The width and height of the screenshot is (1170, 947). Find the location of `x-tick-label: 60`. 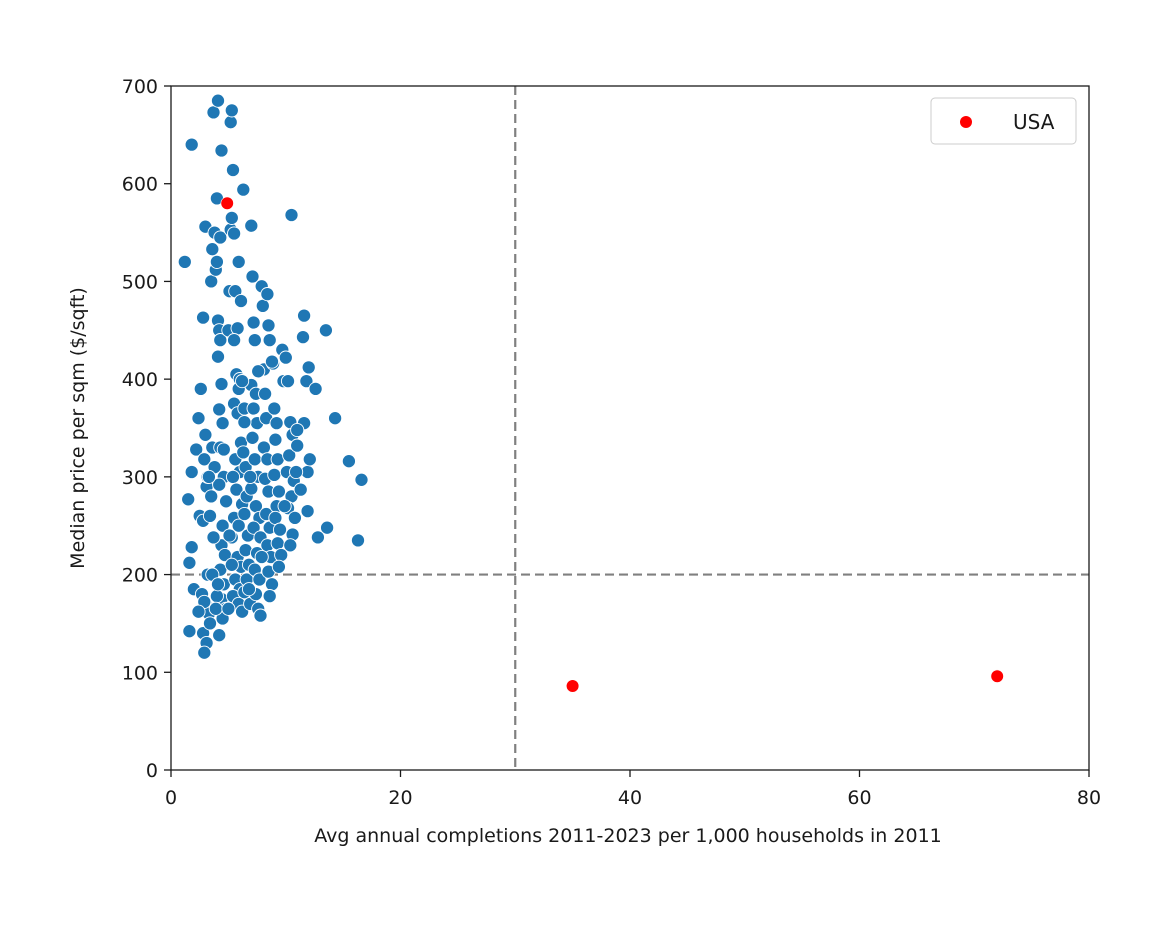

x-tick-label: 60 is located at coordinates (859, 798).